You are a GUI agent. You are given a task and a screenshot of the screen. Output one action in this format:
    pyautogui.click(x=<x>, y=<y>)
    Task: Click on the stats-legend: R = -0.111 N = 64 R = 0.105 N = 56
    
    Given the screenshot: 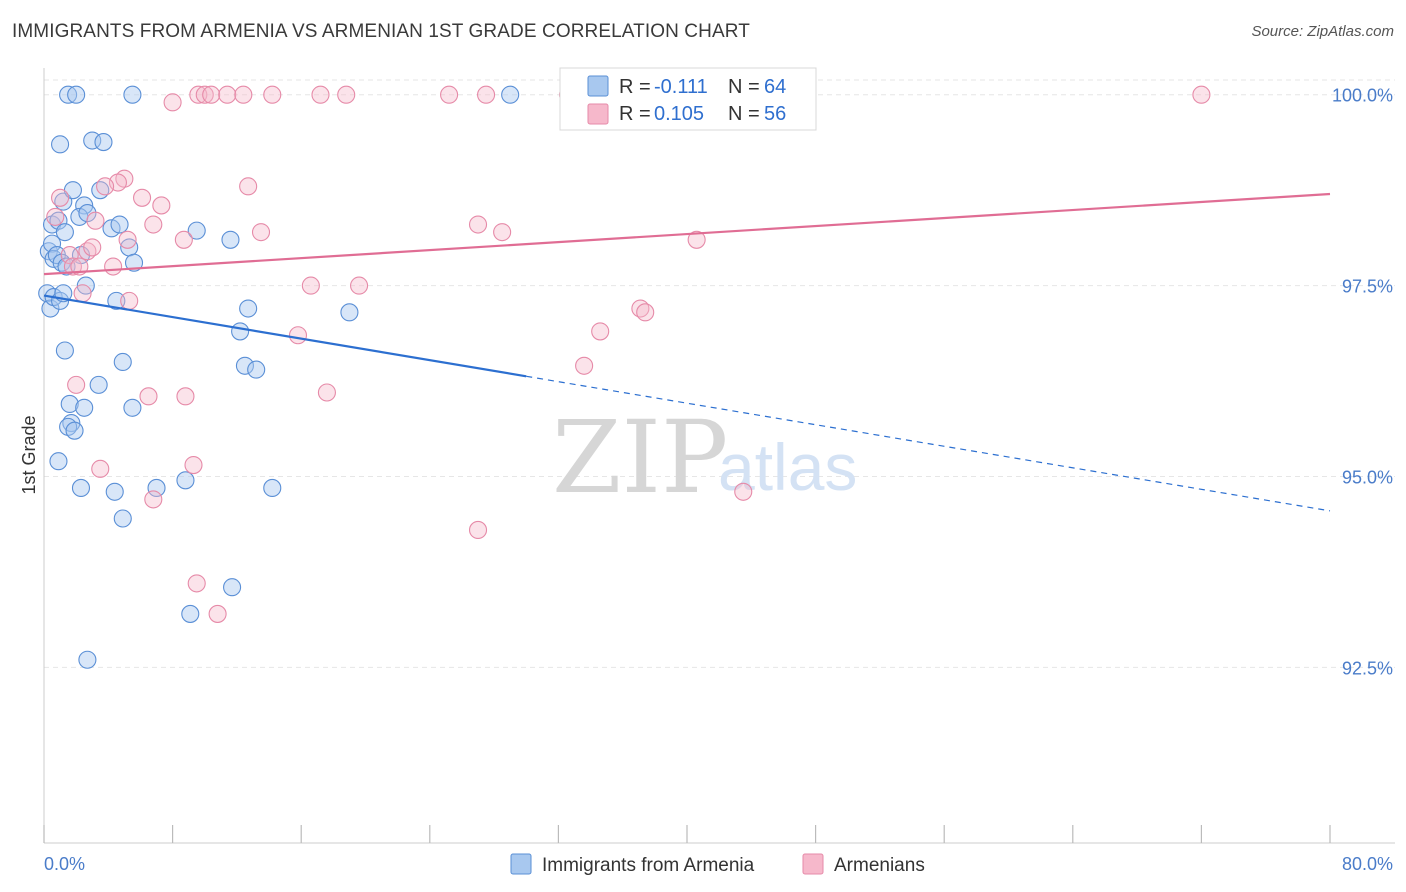 What is the action you would take?
    pyautogui.click(x=688, y=99)
    